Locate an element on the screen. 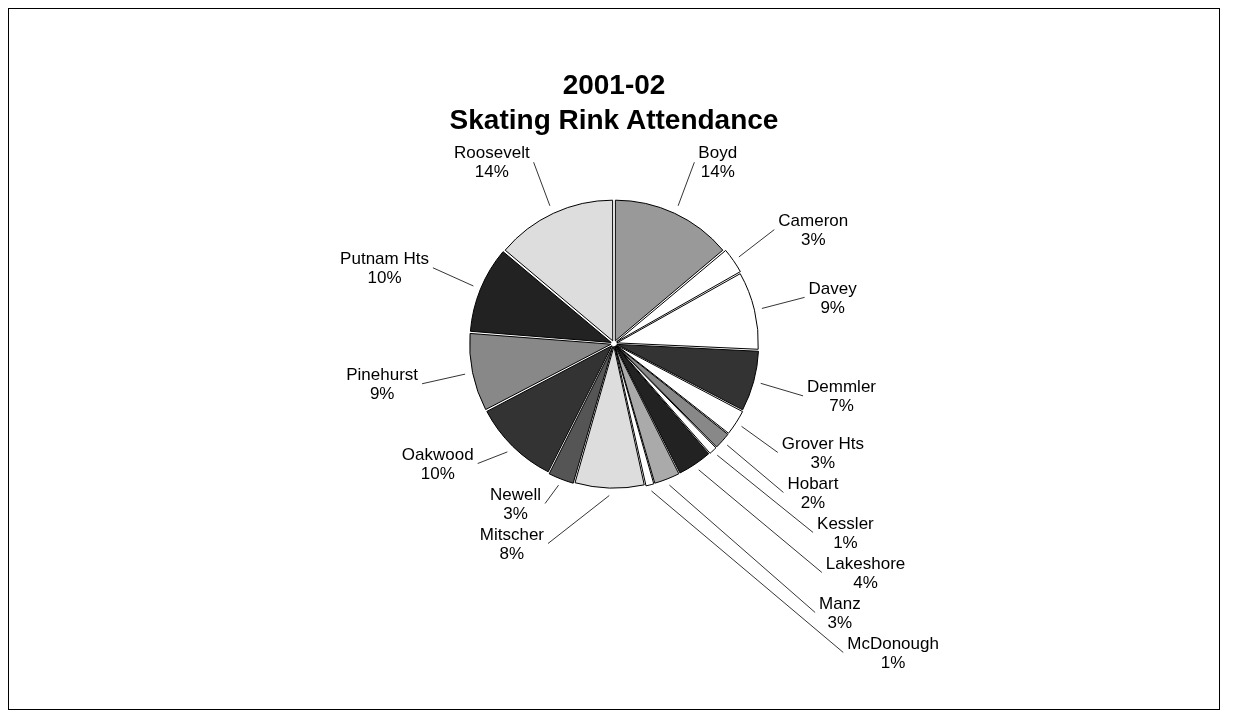 The image size is (1240, 722). slice-label: Newell is located at coordinates (516, 494).